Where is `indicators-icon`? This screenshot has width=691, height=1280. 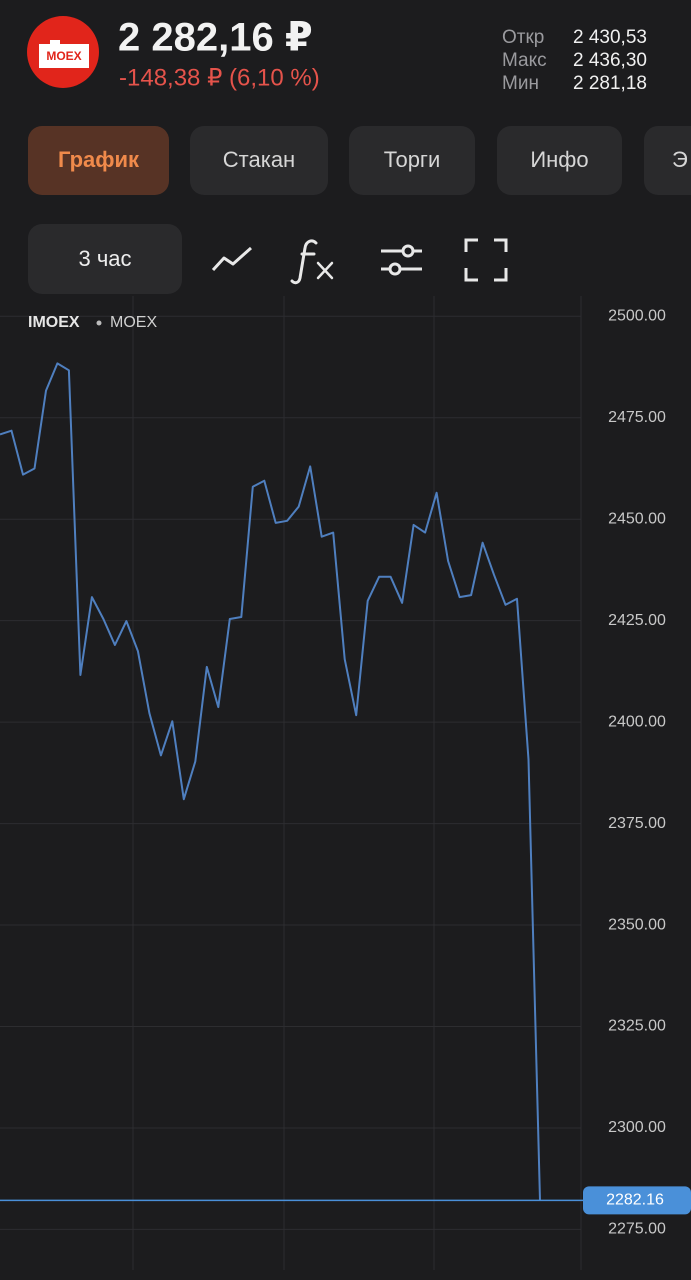
indicators-icon is located at coordinates (312, 262).